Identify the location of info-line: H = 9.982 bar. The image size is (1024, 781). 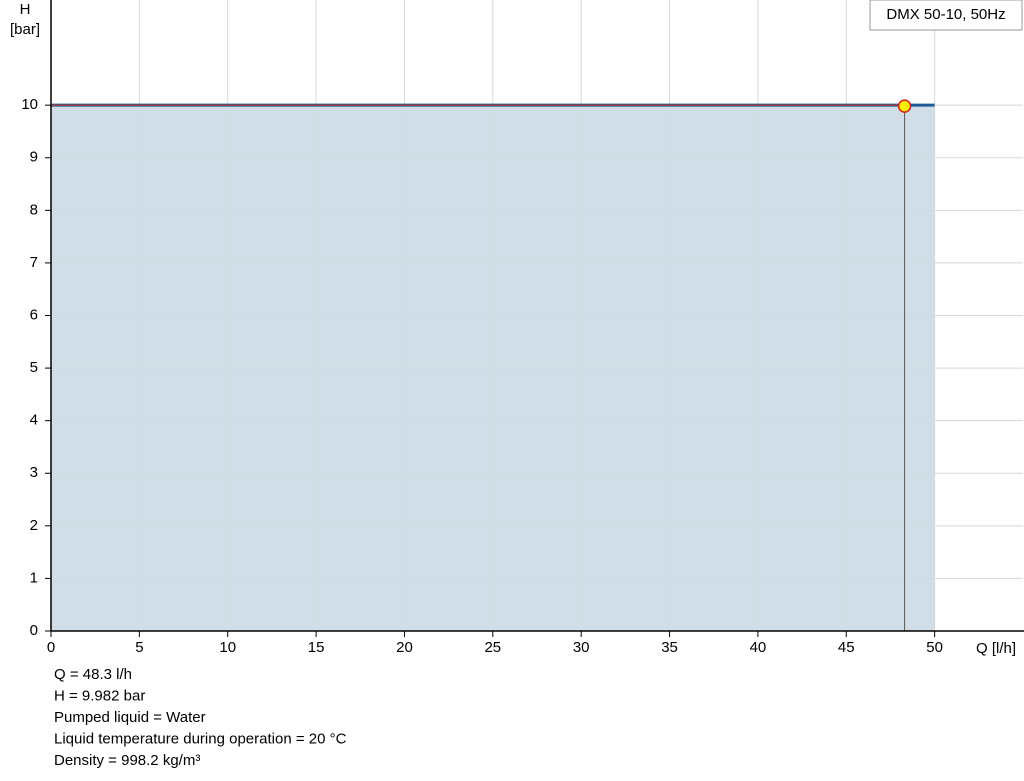
(99, 695).